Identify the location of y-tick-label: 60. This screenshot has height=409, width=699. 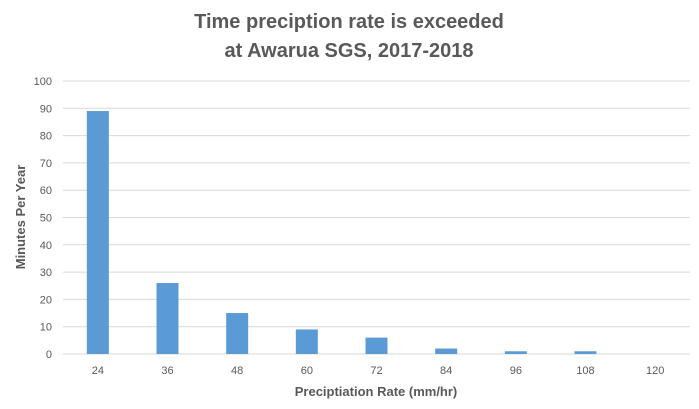
(46, 191).